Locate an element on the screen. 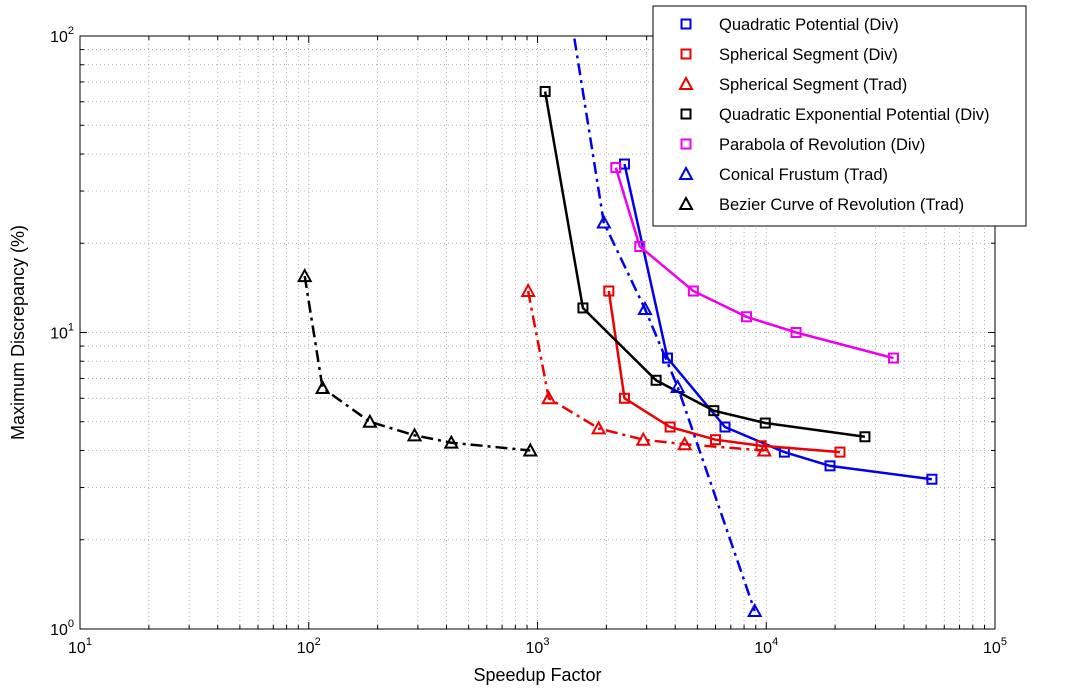 The height and width of the screenshot is (689, 1091). x-tick-label: 10¹ is located at coordinates (80, 646).